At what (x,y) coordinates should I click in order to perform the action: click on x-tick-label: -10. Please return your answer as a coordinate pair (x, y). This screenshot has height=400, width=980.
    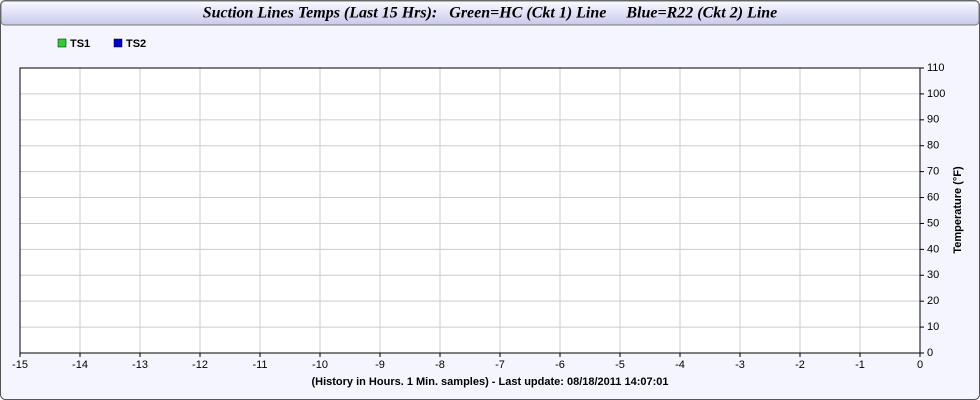
    Looking at the image, I should click on (320, 365).